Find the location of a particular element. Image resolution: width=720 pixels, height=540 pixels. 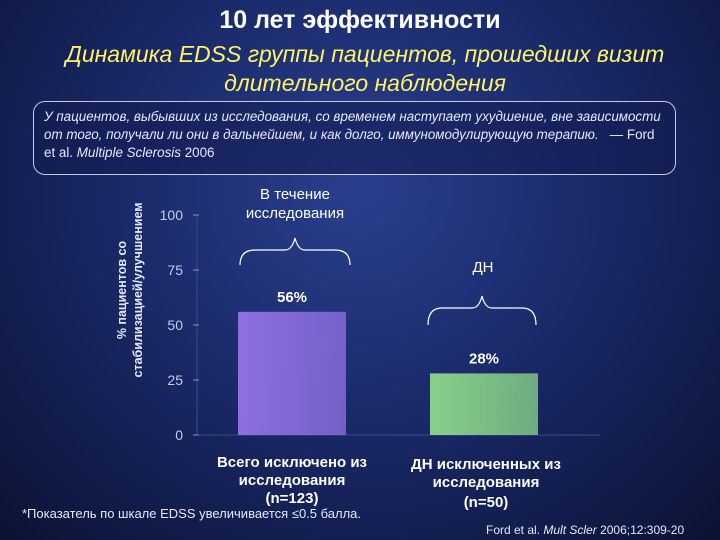

bar-value-label: 28% is located at coordinates (484, 358).